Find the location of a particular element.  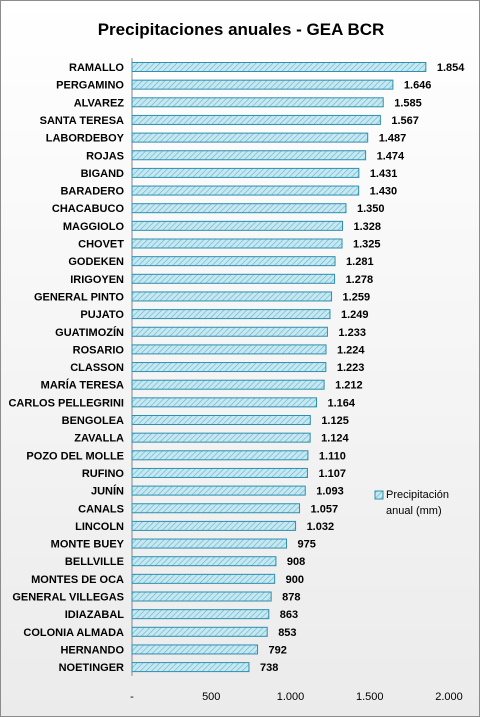

value-label: 738 is located at coordinates (269, 668).